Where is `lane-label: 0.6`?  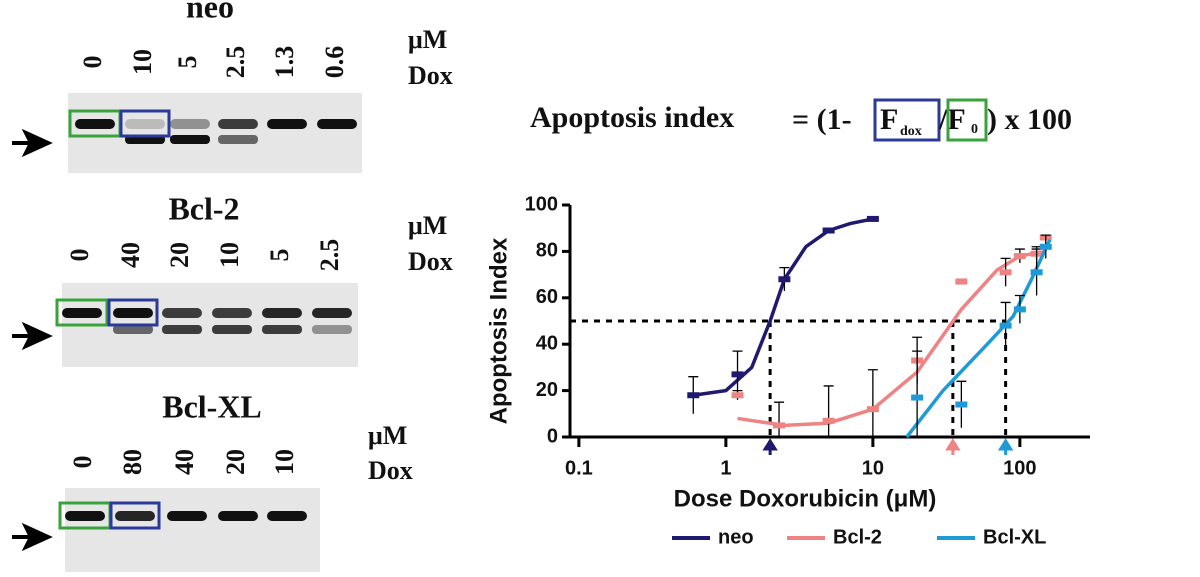
lane-label: 0.6 is located at coordinates (334, 62).